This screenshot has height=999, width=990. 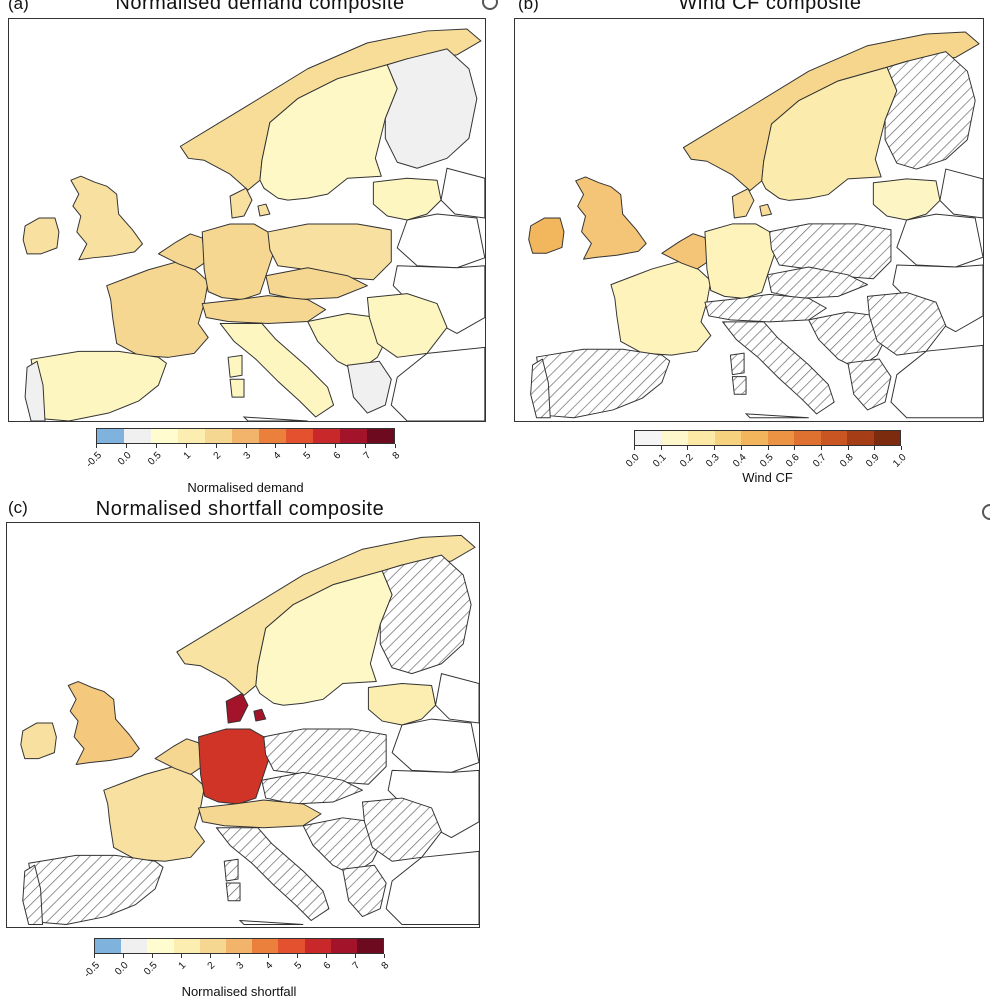 I want to click on colorbar-b: 0.0 0.1 0.2 0.3 0.4 0.5 0.6 0.7 0.8 0.9 1.0, so click(x=766, y=452).